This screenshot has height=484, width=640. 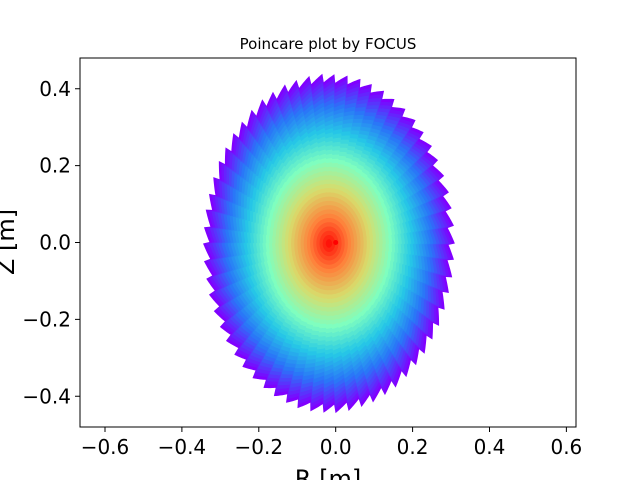 What do you see at coordinates (490, 447) in the screenshot?
I see `x-tick-label: 0.4` at bounding box center [490, 447].